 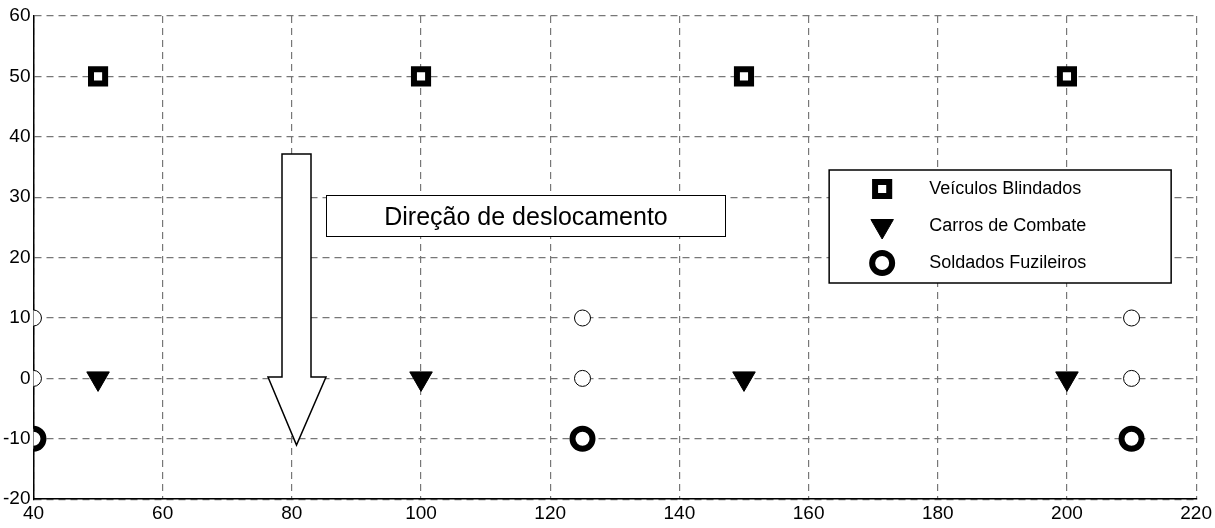 What do you see at coordinates (421, 512) in the screenshot?
I see `x-tick-label: 100` at bounding box center [421, 512].